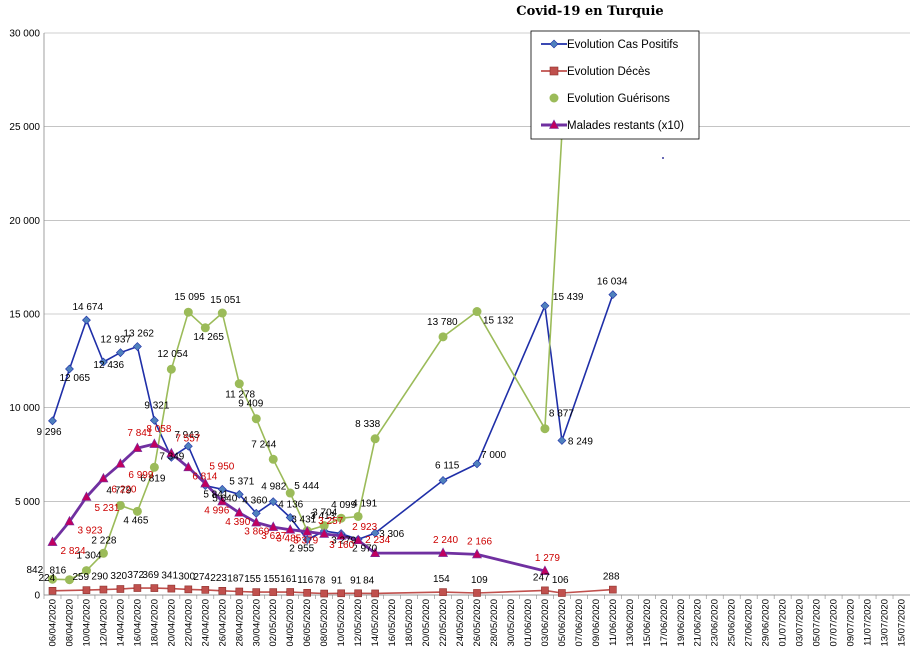 This screenshot has height=667, width=920. Describe the element at coordinates (409, 623) in the screenshot. I see `x-tick-label: 18/05/2020` at that location.